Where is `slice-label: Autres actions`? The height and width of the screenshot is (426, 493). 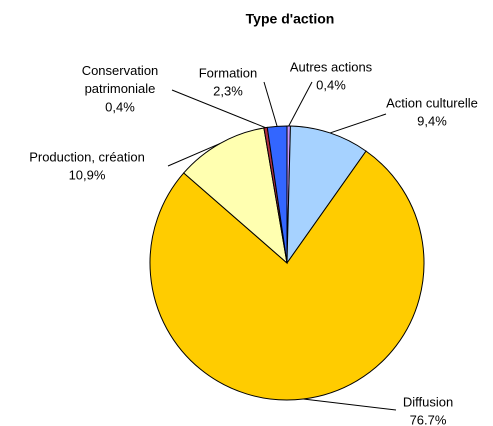 slice-label: Autres actions is located at coordinates (331, 66).